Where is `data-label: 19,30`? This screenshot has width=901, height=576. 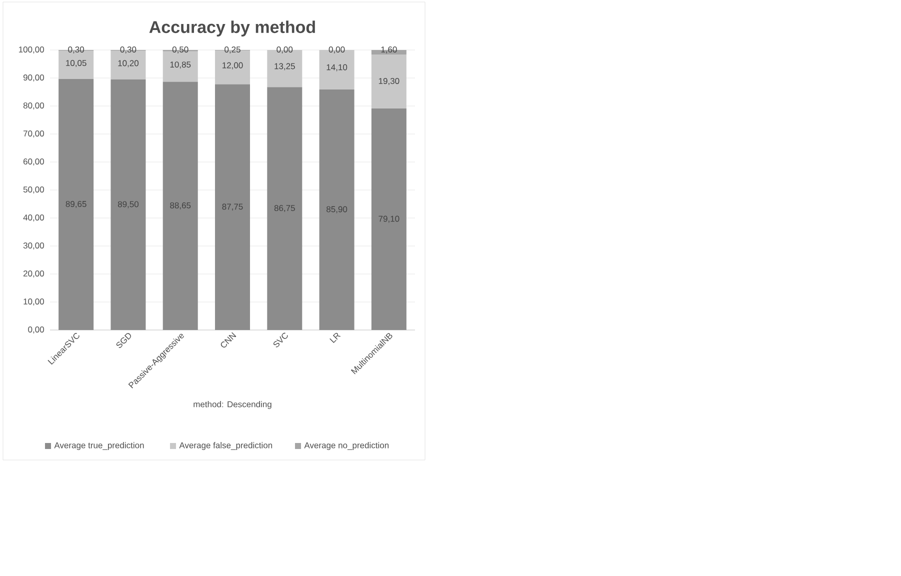 data-label: 19,30 is located at coordinates (389, 81).